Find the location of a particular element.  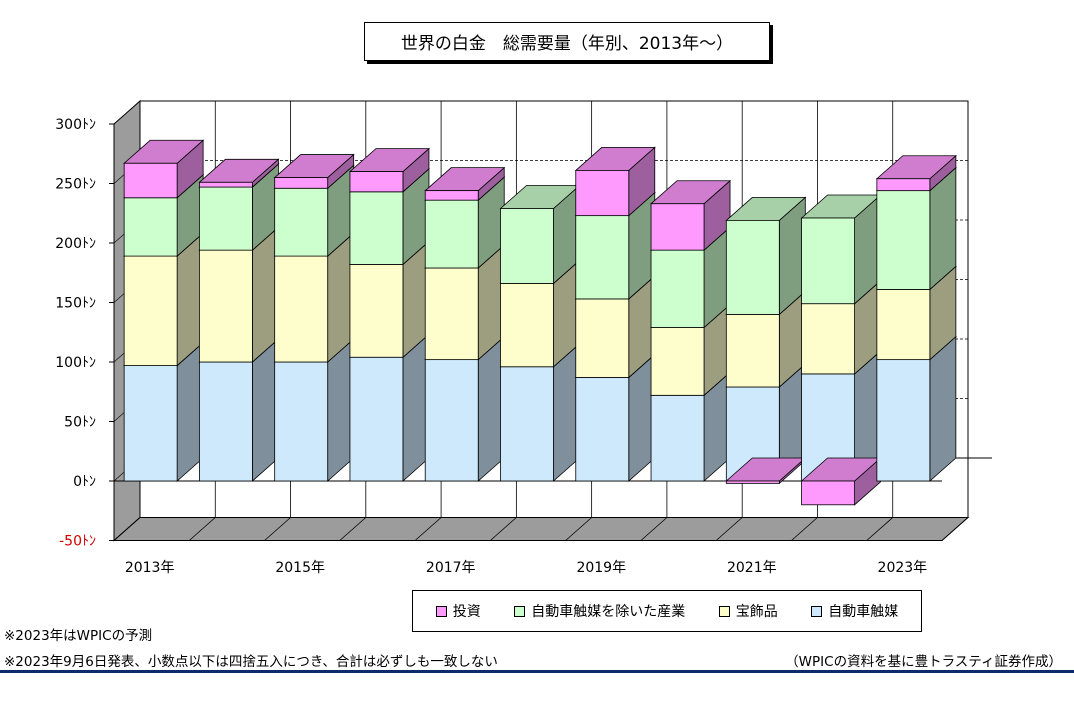

x-tick-label: 2013年 is located at coordinates (150, 568).